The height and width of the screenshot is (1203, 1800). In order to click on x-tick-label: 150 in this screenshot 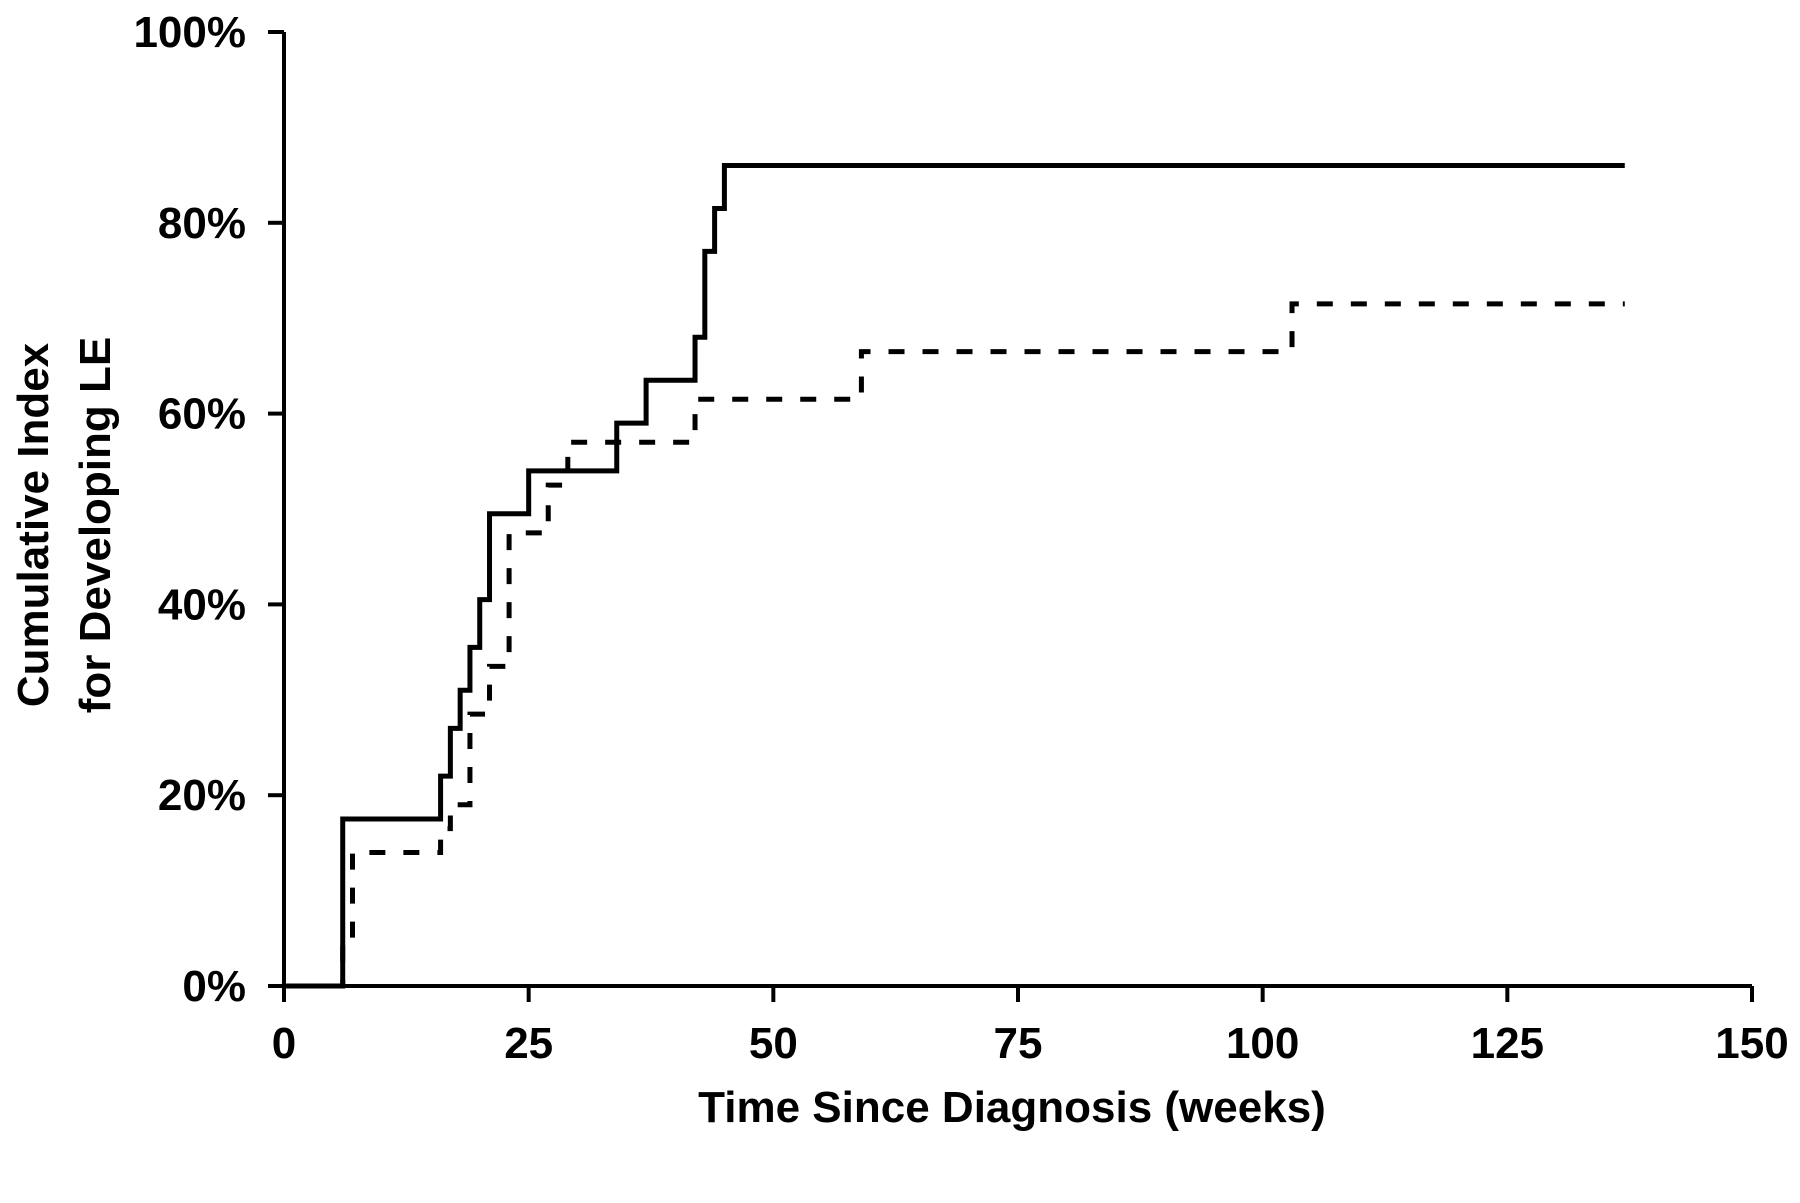, I will do `click(1751, 1043)`.